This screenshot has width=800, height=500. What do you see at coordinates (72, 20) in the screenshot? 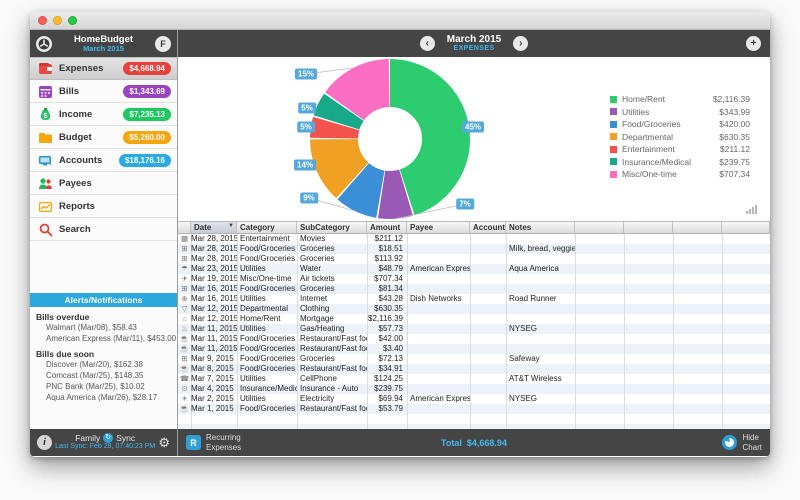
I see `zoom-button` at bounding box center [72, 20].